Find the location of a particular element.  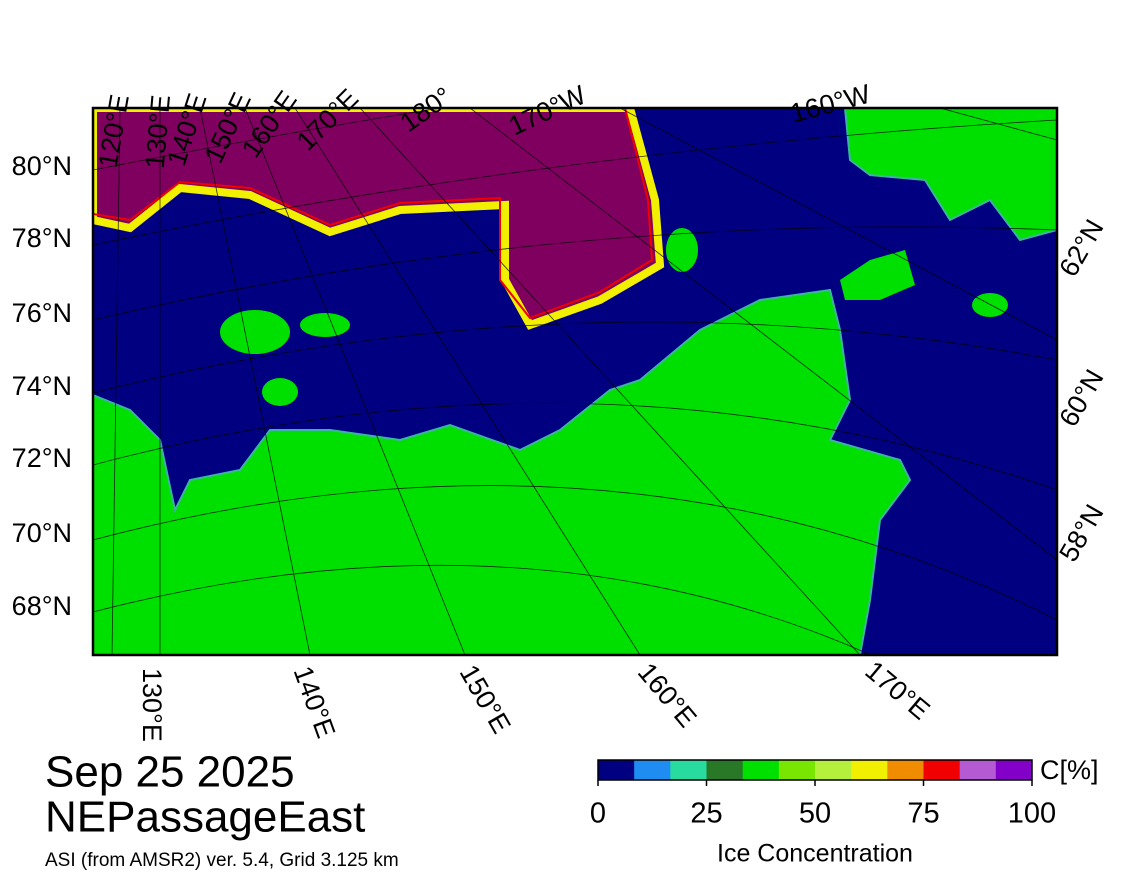

colorbar-tick-label: 75 is located at coordinates (923, 814).